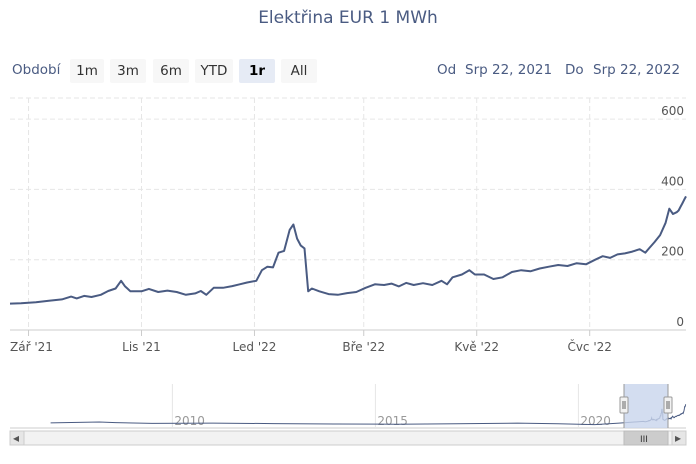 The height and width of the screenshot is (464, 696). Describe the element at coordinates (348, 438) in the screenshot. I see `scrollbar: ◂ III ▸` at that location.